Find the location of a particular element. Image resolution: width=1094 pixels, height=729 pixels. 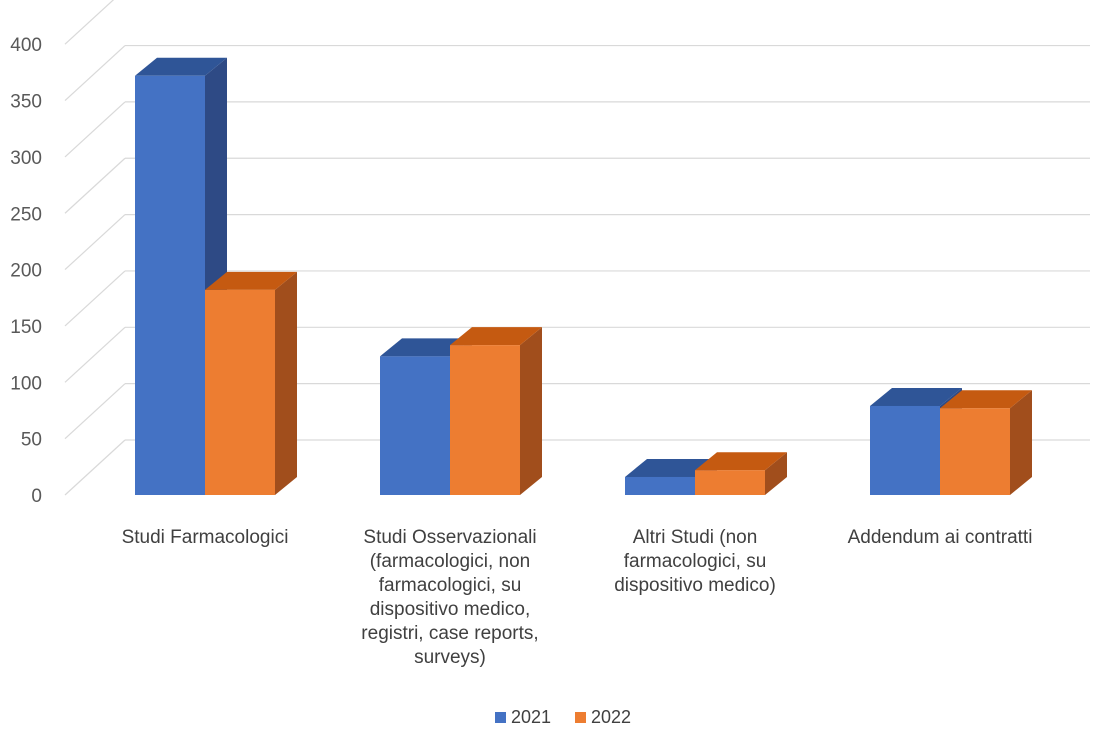

y-tick-label-8: 400 is located at coordinates (26, 45).